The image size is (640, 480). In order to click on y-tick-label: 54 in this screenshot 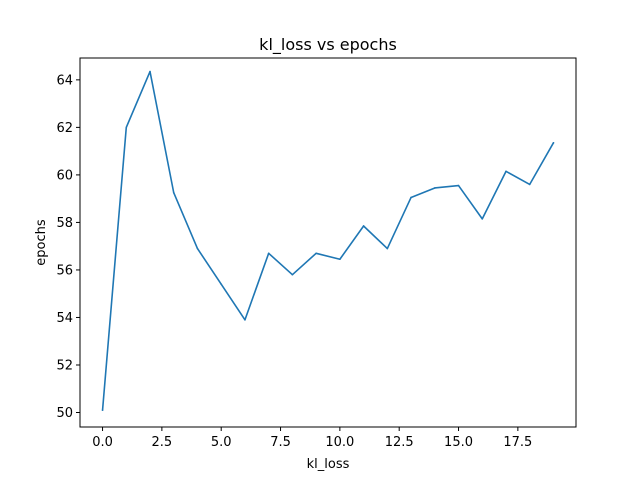, I will do `click(64, 318)`.